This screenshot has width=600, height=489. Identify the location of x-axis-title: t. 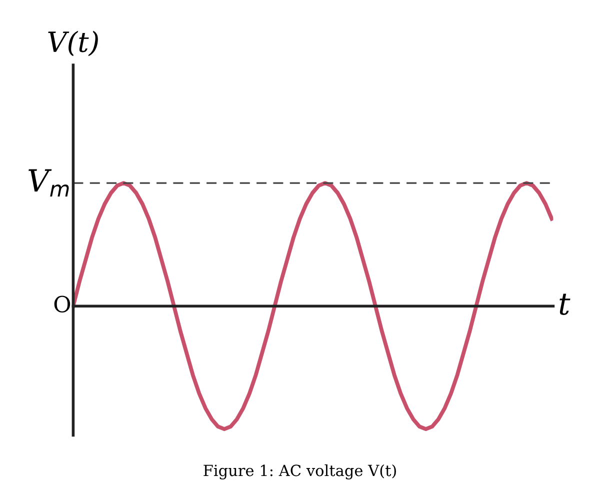
(565, 304).